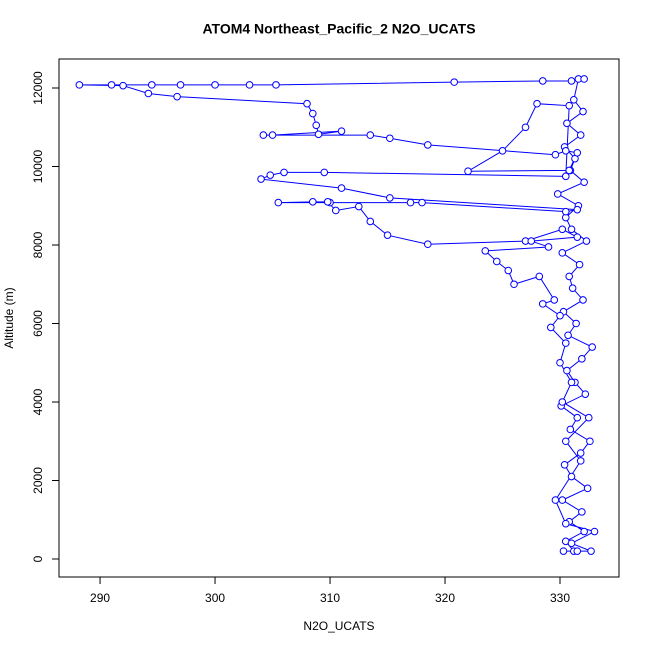 Image resolution: width=650 pixels, height=650 pixels. What do you see at coordinates (38, 323) in the screenshot?
I see `y-tick-label: 6000` at bounding box center [38, 323].